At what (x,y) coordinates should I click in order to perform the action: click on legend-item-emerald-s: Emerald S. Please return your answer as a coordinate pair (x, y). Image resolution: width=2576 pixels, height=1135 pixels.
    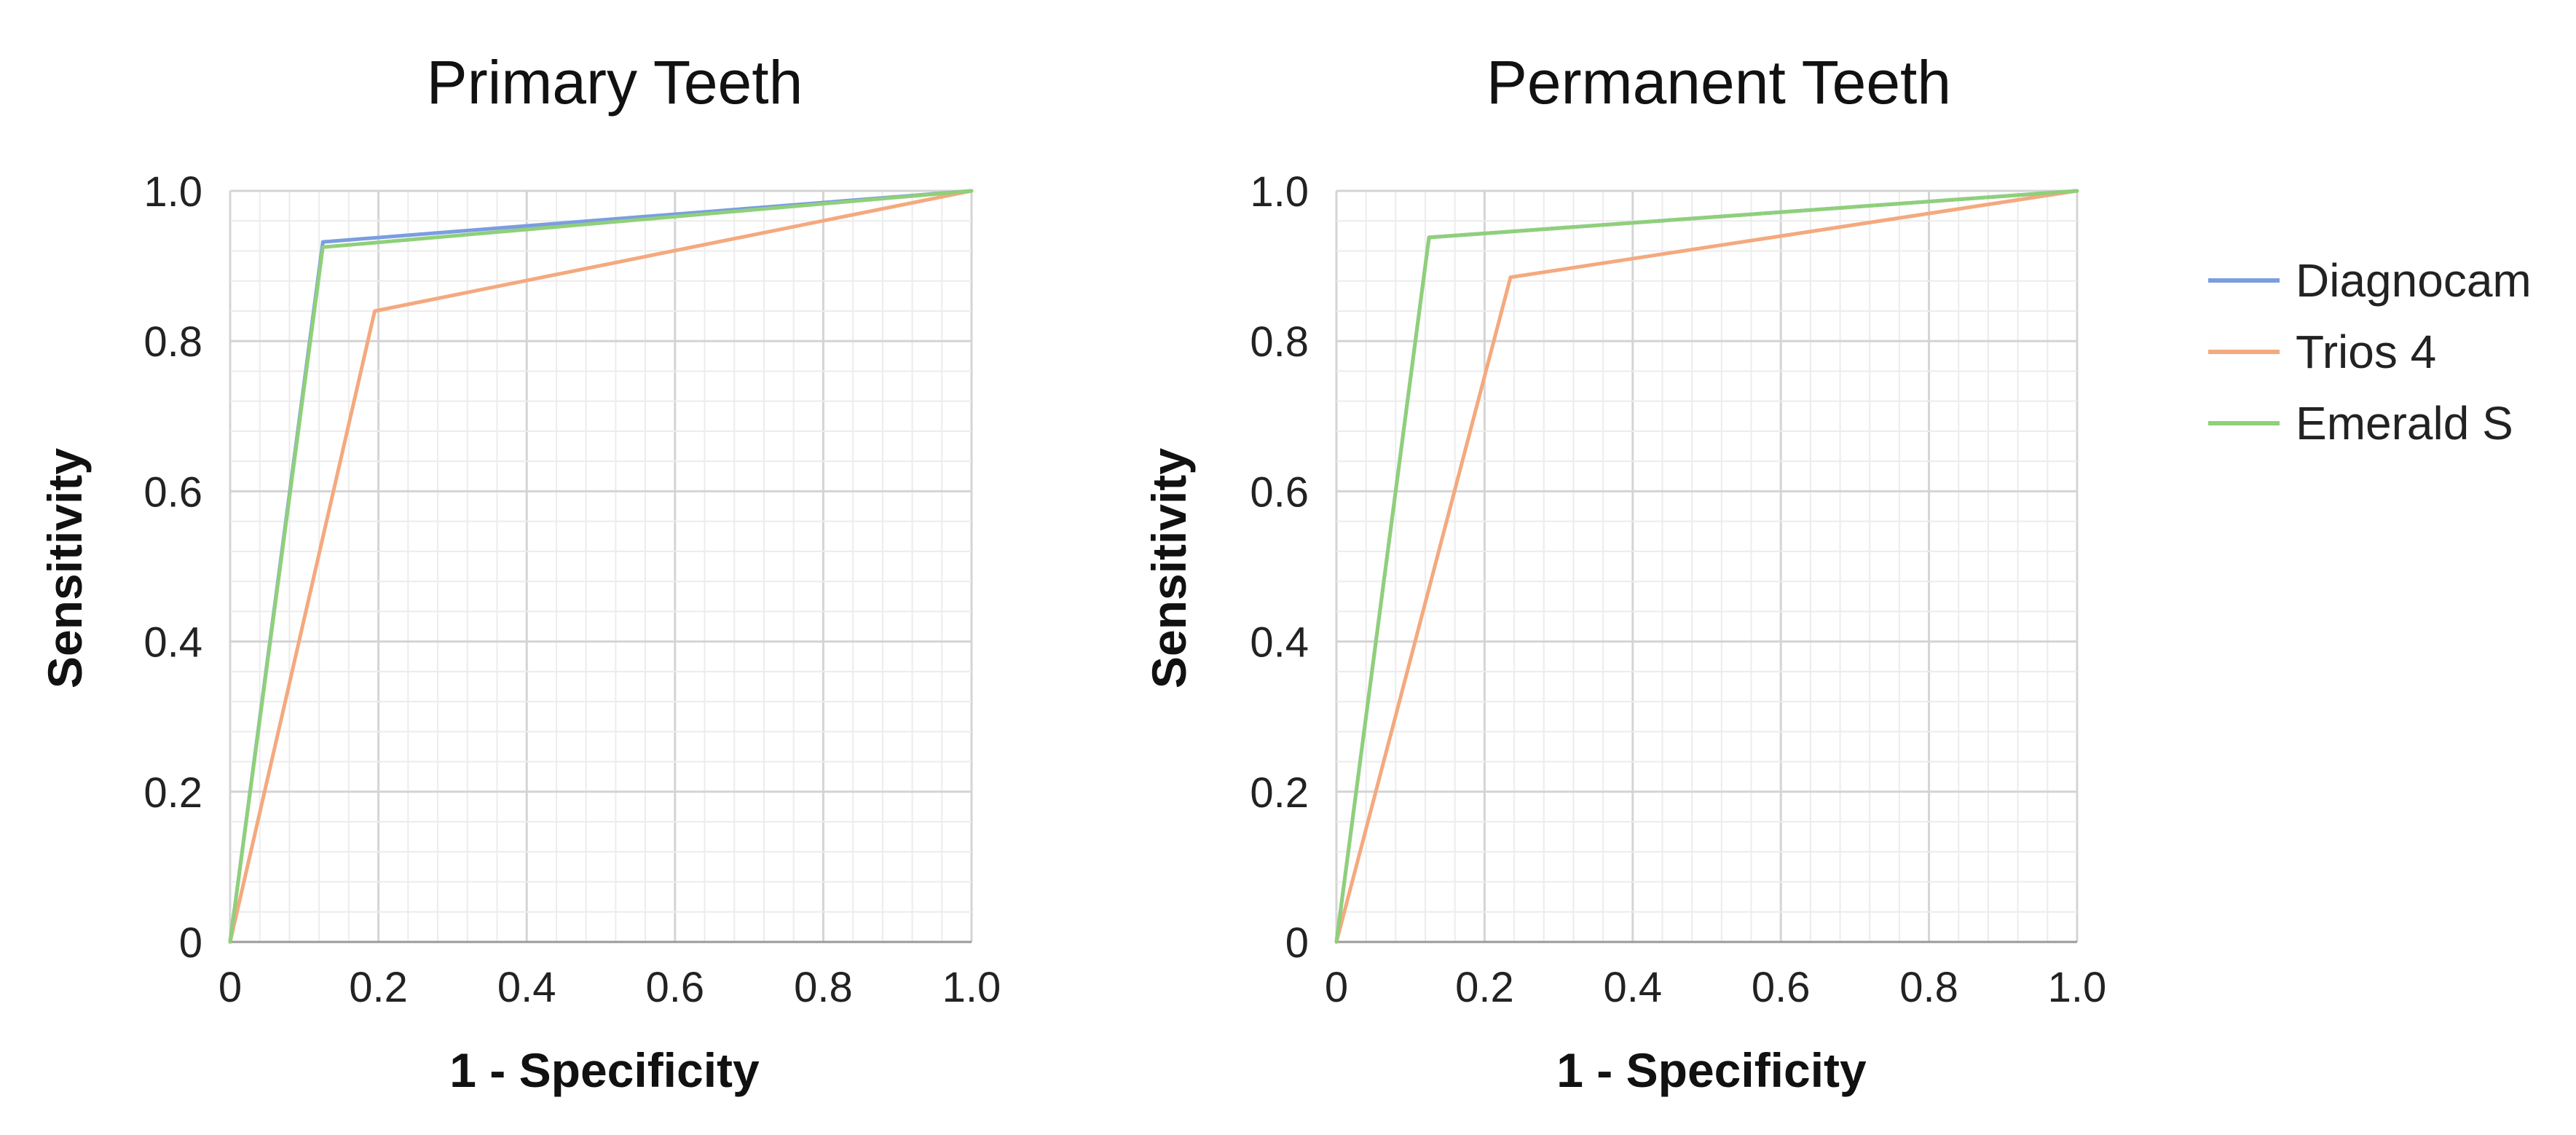
    Looking at the image, I should click on (2360, 423).